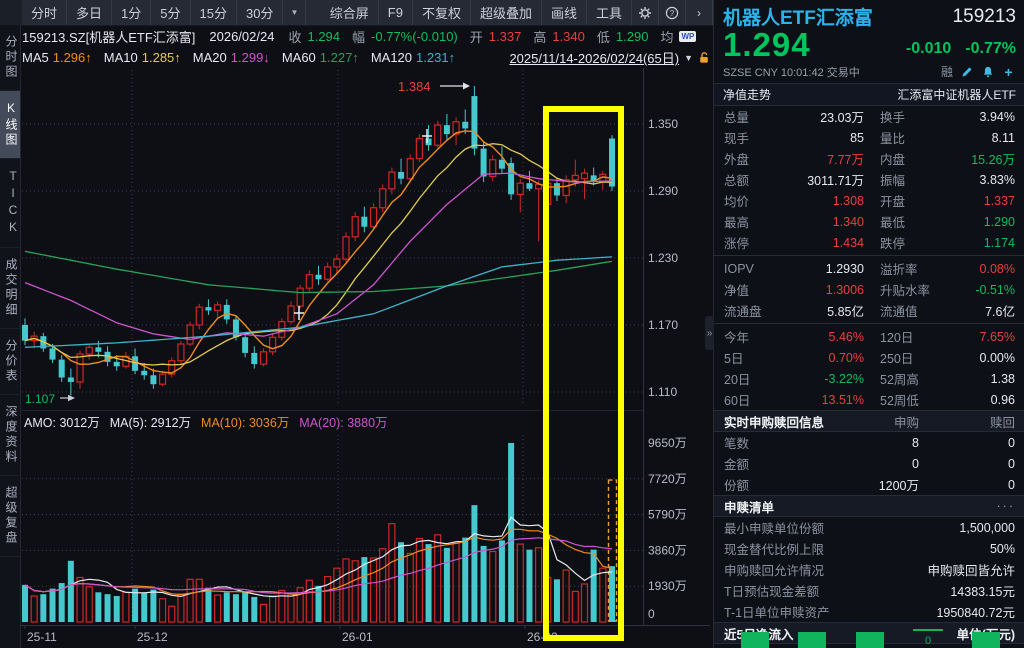  What do you see at coordinates (688, 57) in the screenshot?
I see `date-range-caret-icon: ▼` at bounding box center [688, 57].